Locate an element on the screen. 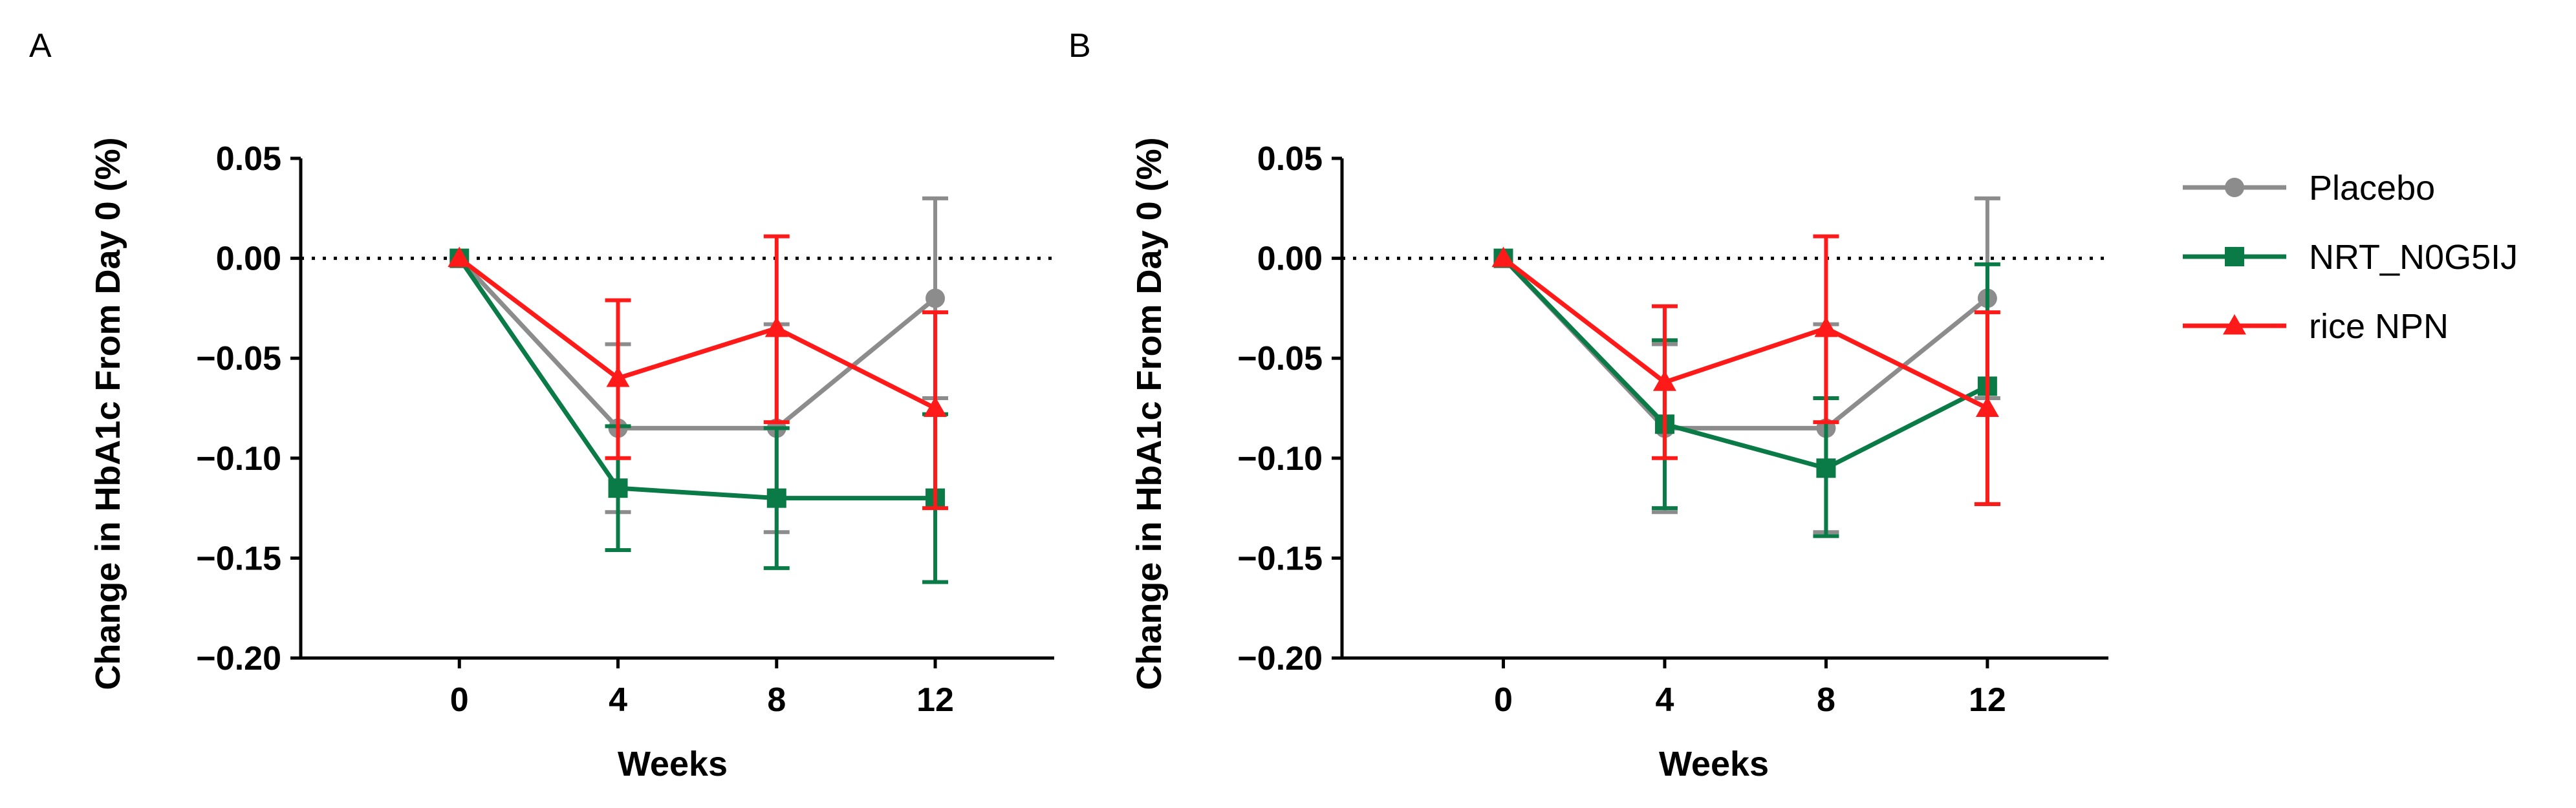  series-placebo-a is located at coordinates (699, 365).